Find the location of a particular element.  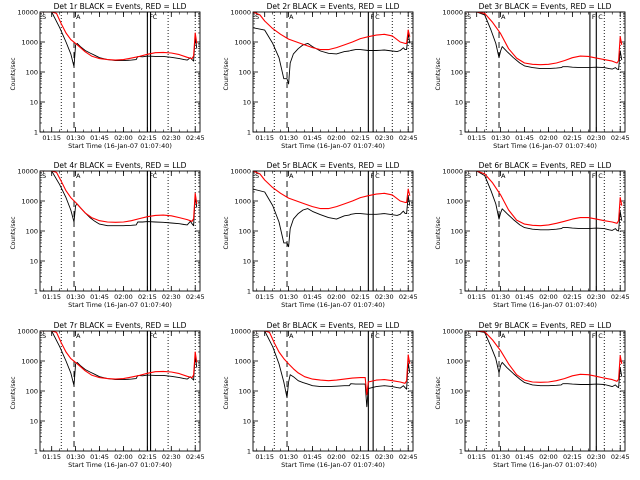

chart-title: Det 8r BLACK = Events, RED = LLD is located at coordinates (333, 325).